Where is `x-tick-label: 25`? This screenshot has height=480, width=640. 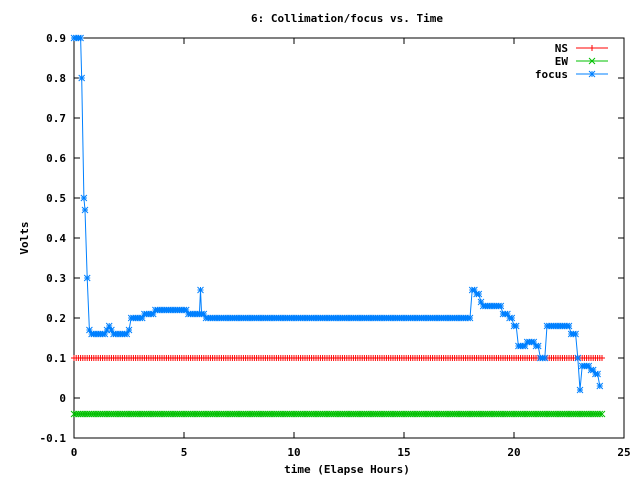 x-tick-label: 25 is located at coordinates (623, 452).